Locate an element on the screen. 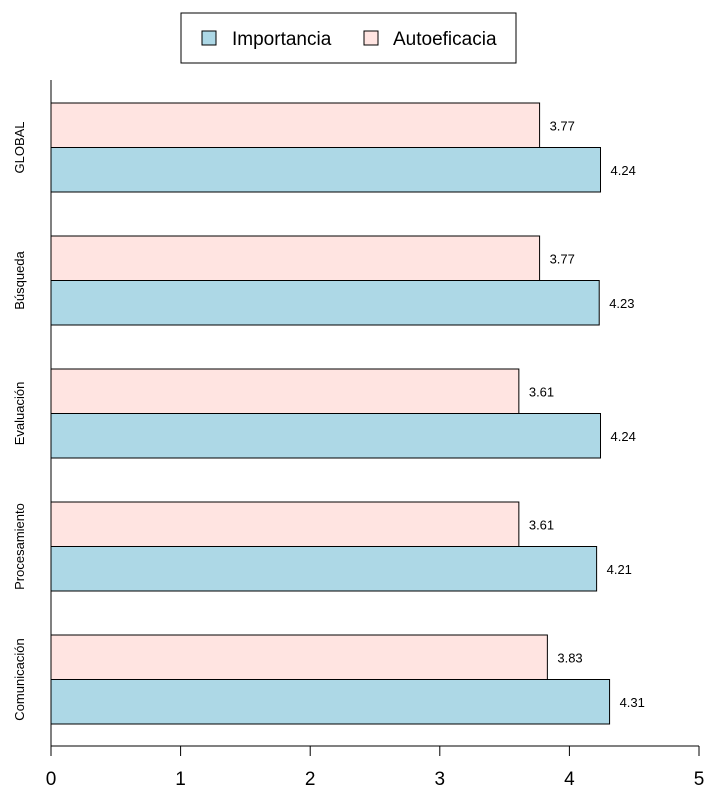 This screenshot has height=795, width=704. legend-swatch-autoeficacia is located at coordinates (371, 38).